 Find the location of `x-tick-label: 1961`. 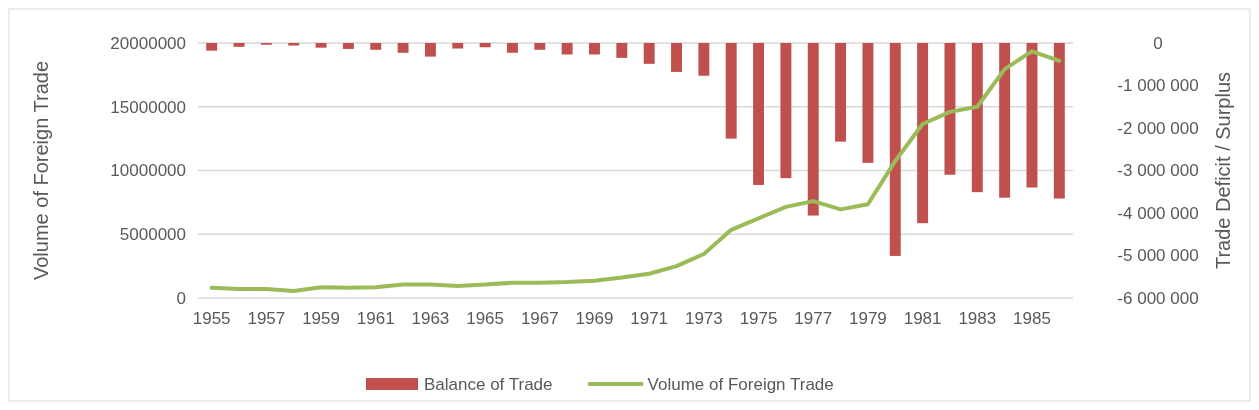

x-tick-label: 1961 is located at coordinates (375, 318).